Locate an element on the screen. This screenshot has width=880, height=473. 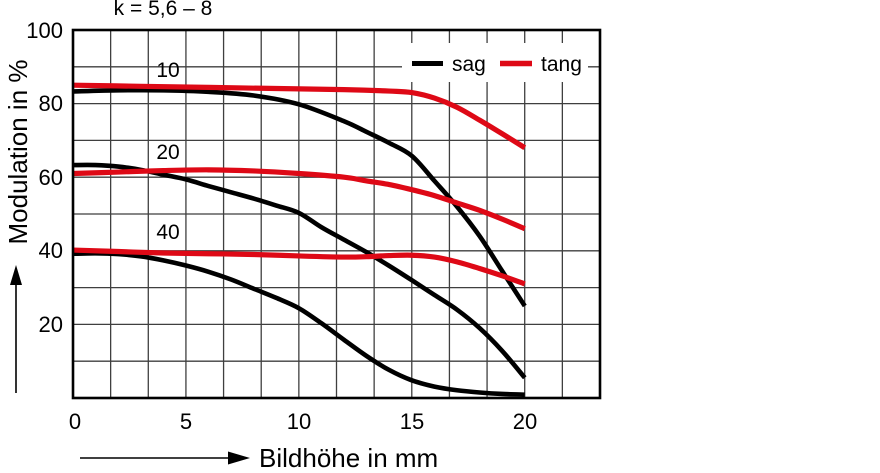
legend-tang-label: tang is located at coordinates (561, 64).